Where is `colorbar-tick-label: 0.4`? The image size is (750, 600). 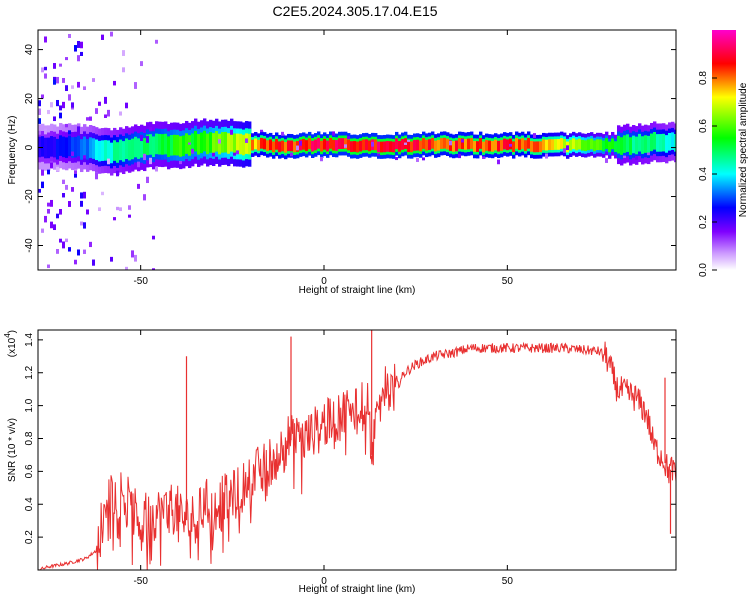 colorbar-tick-label: 0.4 is located at coordinates (703, 174).